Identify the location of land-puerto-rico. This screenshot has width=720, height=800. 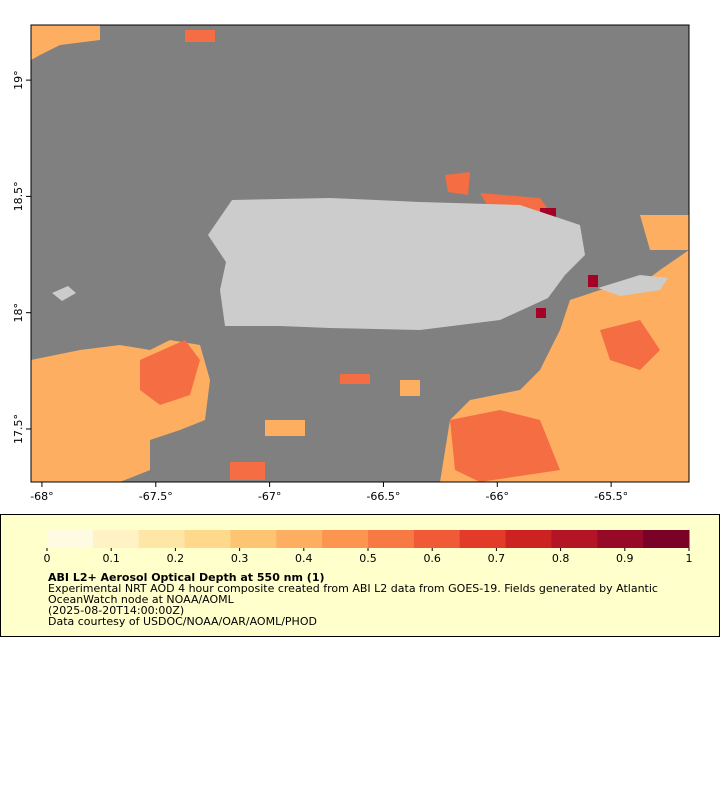
(396, 264).